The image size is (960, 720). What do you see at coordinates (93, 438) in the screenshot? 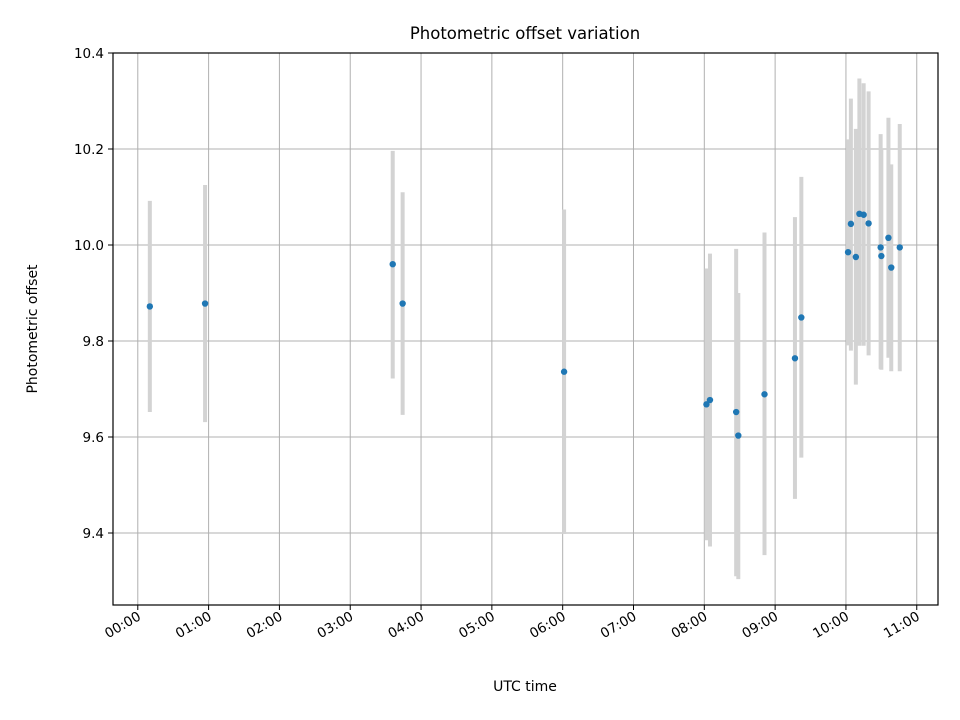
I see `y-tick-label: 9.6` at bounding box center [93, 438].